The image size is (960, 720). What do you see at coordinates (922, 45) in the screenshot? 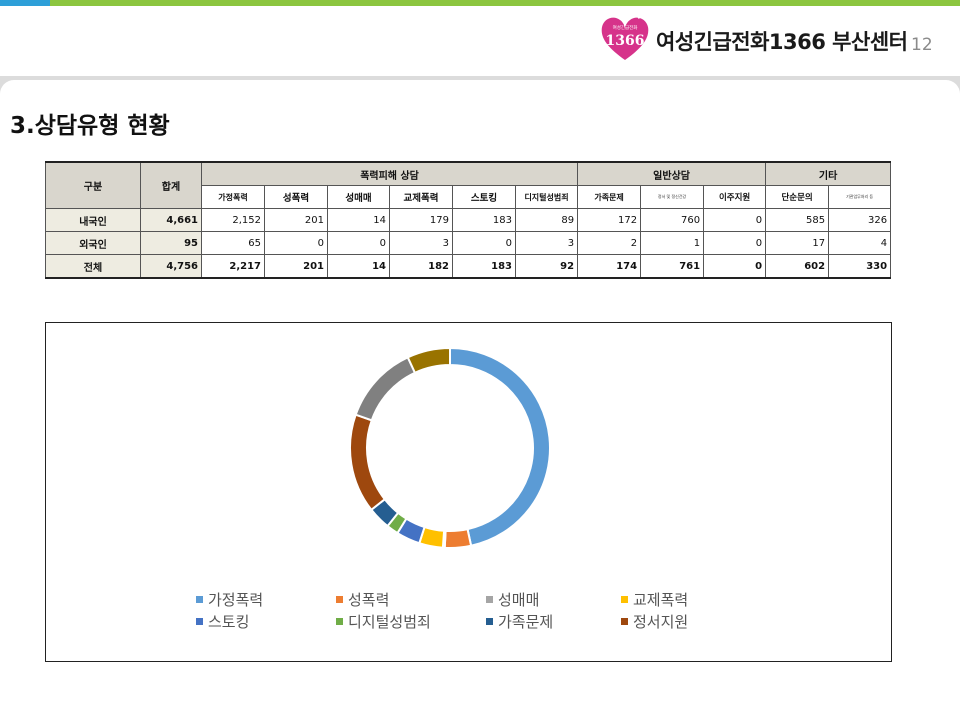
I see `page-number: 12` at bounding box center [922, 45].